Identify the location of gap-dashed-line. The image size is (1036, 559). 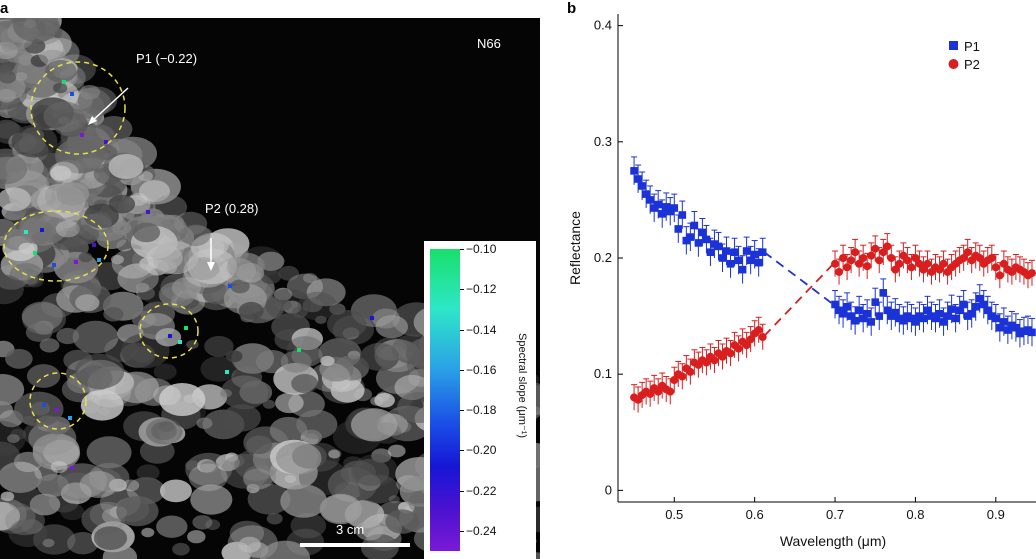
(799, 300).